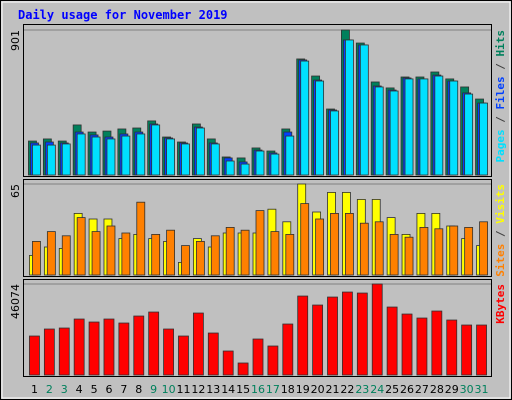  What do you see at coordinates (500, 92) in the screenshot?
I see `legend-label: Files` at bounding box center [500, 92].